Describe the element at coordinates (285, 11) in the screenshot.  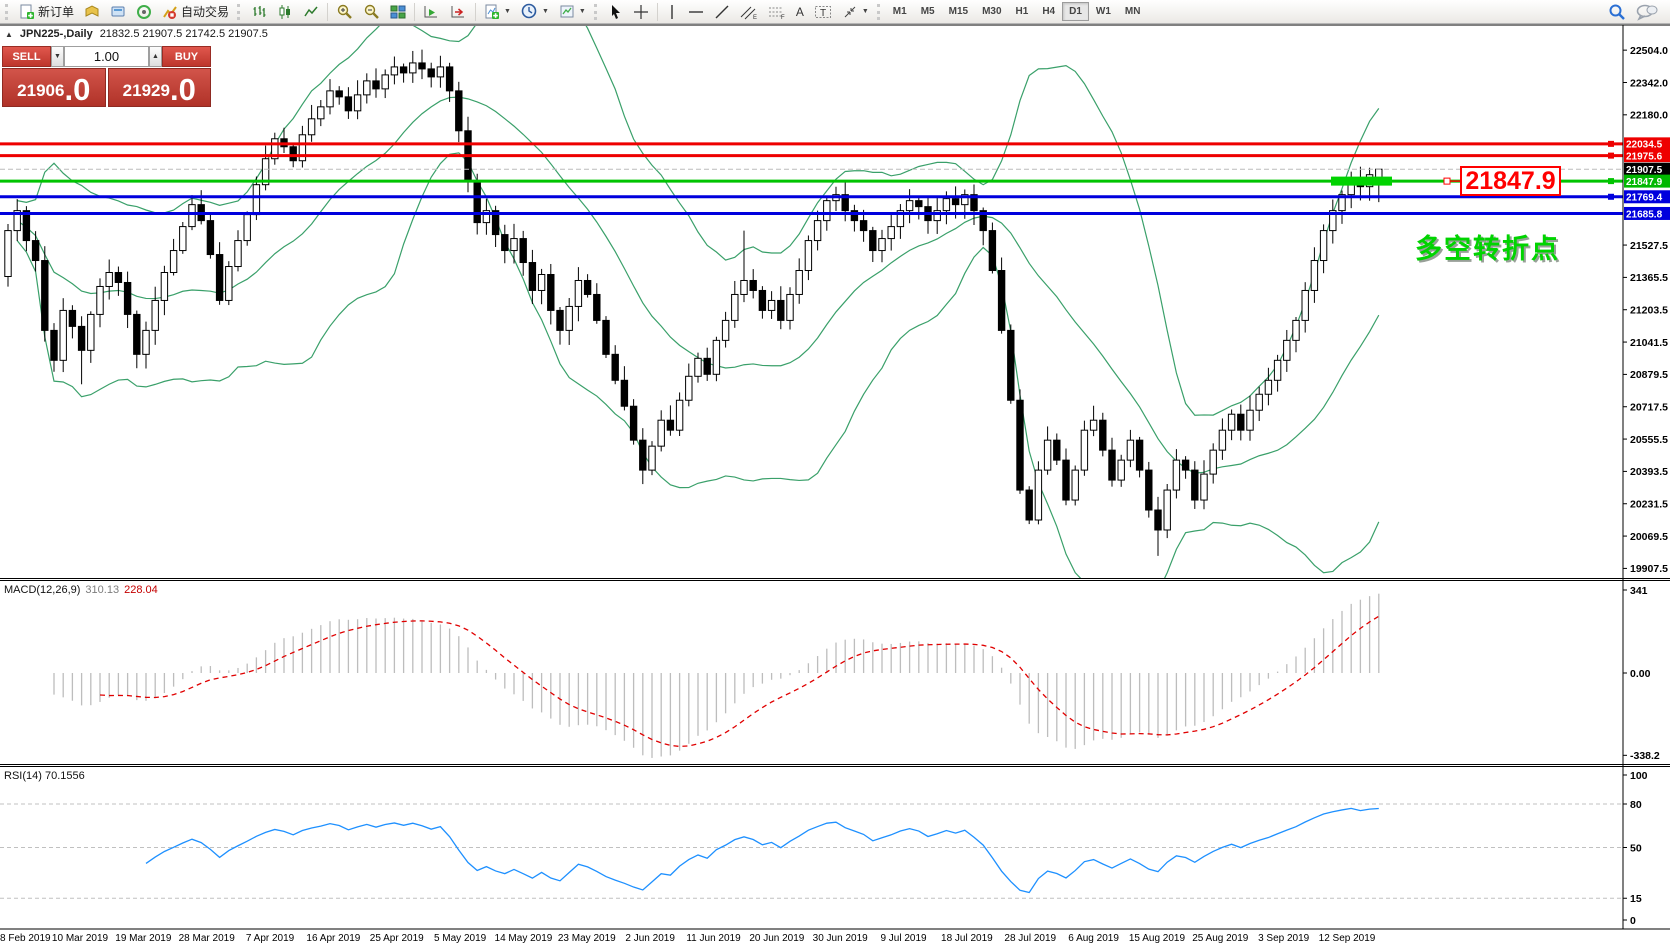
I see `candlestick-chart-button` at that location.